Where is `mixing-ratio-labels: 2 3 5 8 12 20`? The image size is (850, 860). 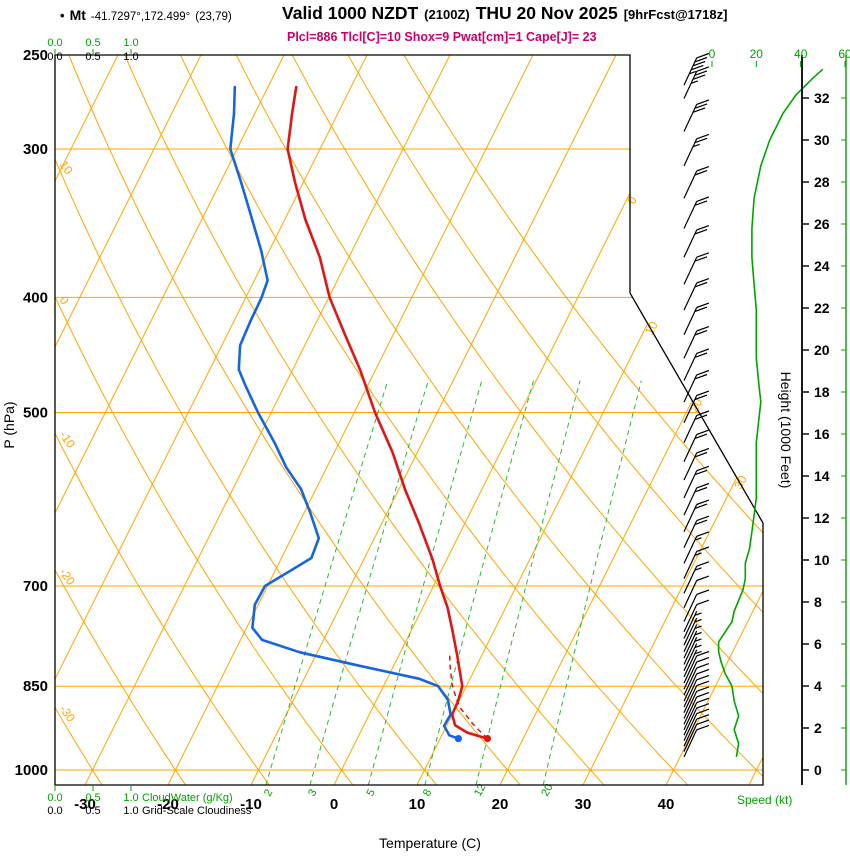
mixing-ratio-labels: 2 3 5 8 12 20 is located at coordinates (409, 790).